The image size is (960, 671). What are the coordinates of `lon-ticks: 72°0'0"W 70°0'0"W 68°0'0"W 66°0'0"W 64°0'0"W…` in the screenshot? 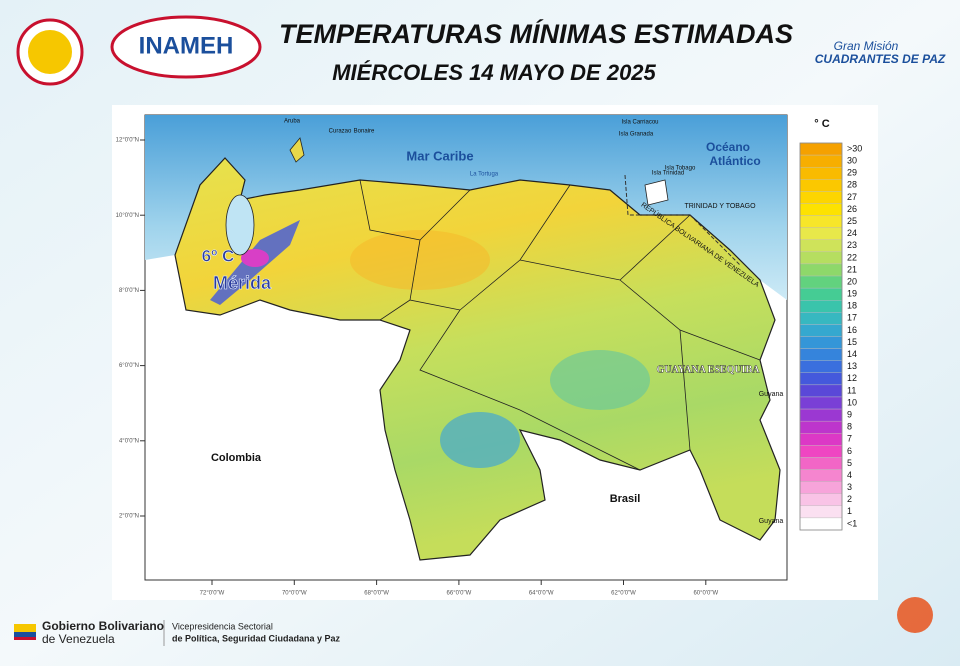 It's located at (459, 588).